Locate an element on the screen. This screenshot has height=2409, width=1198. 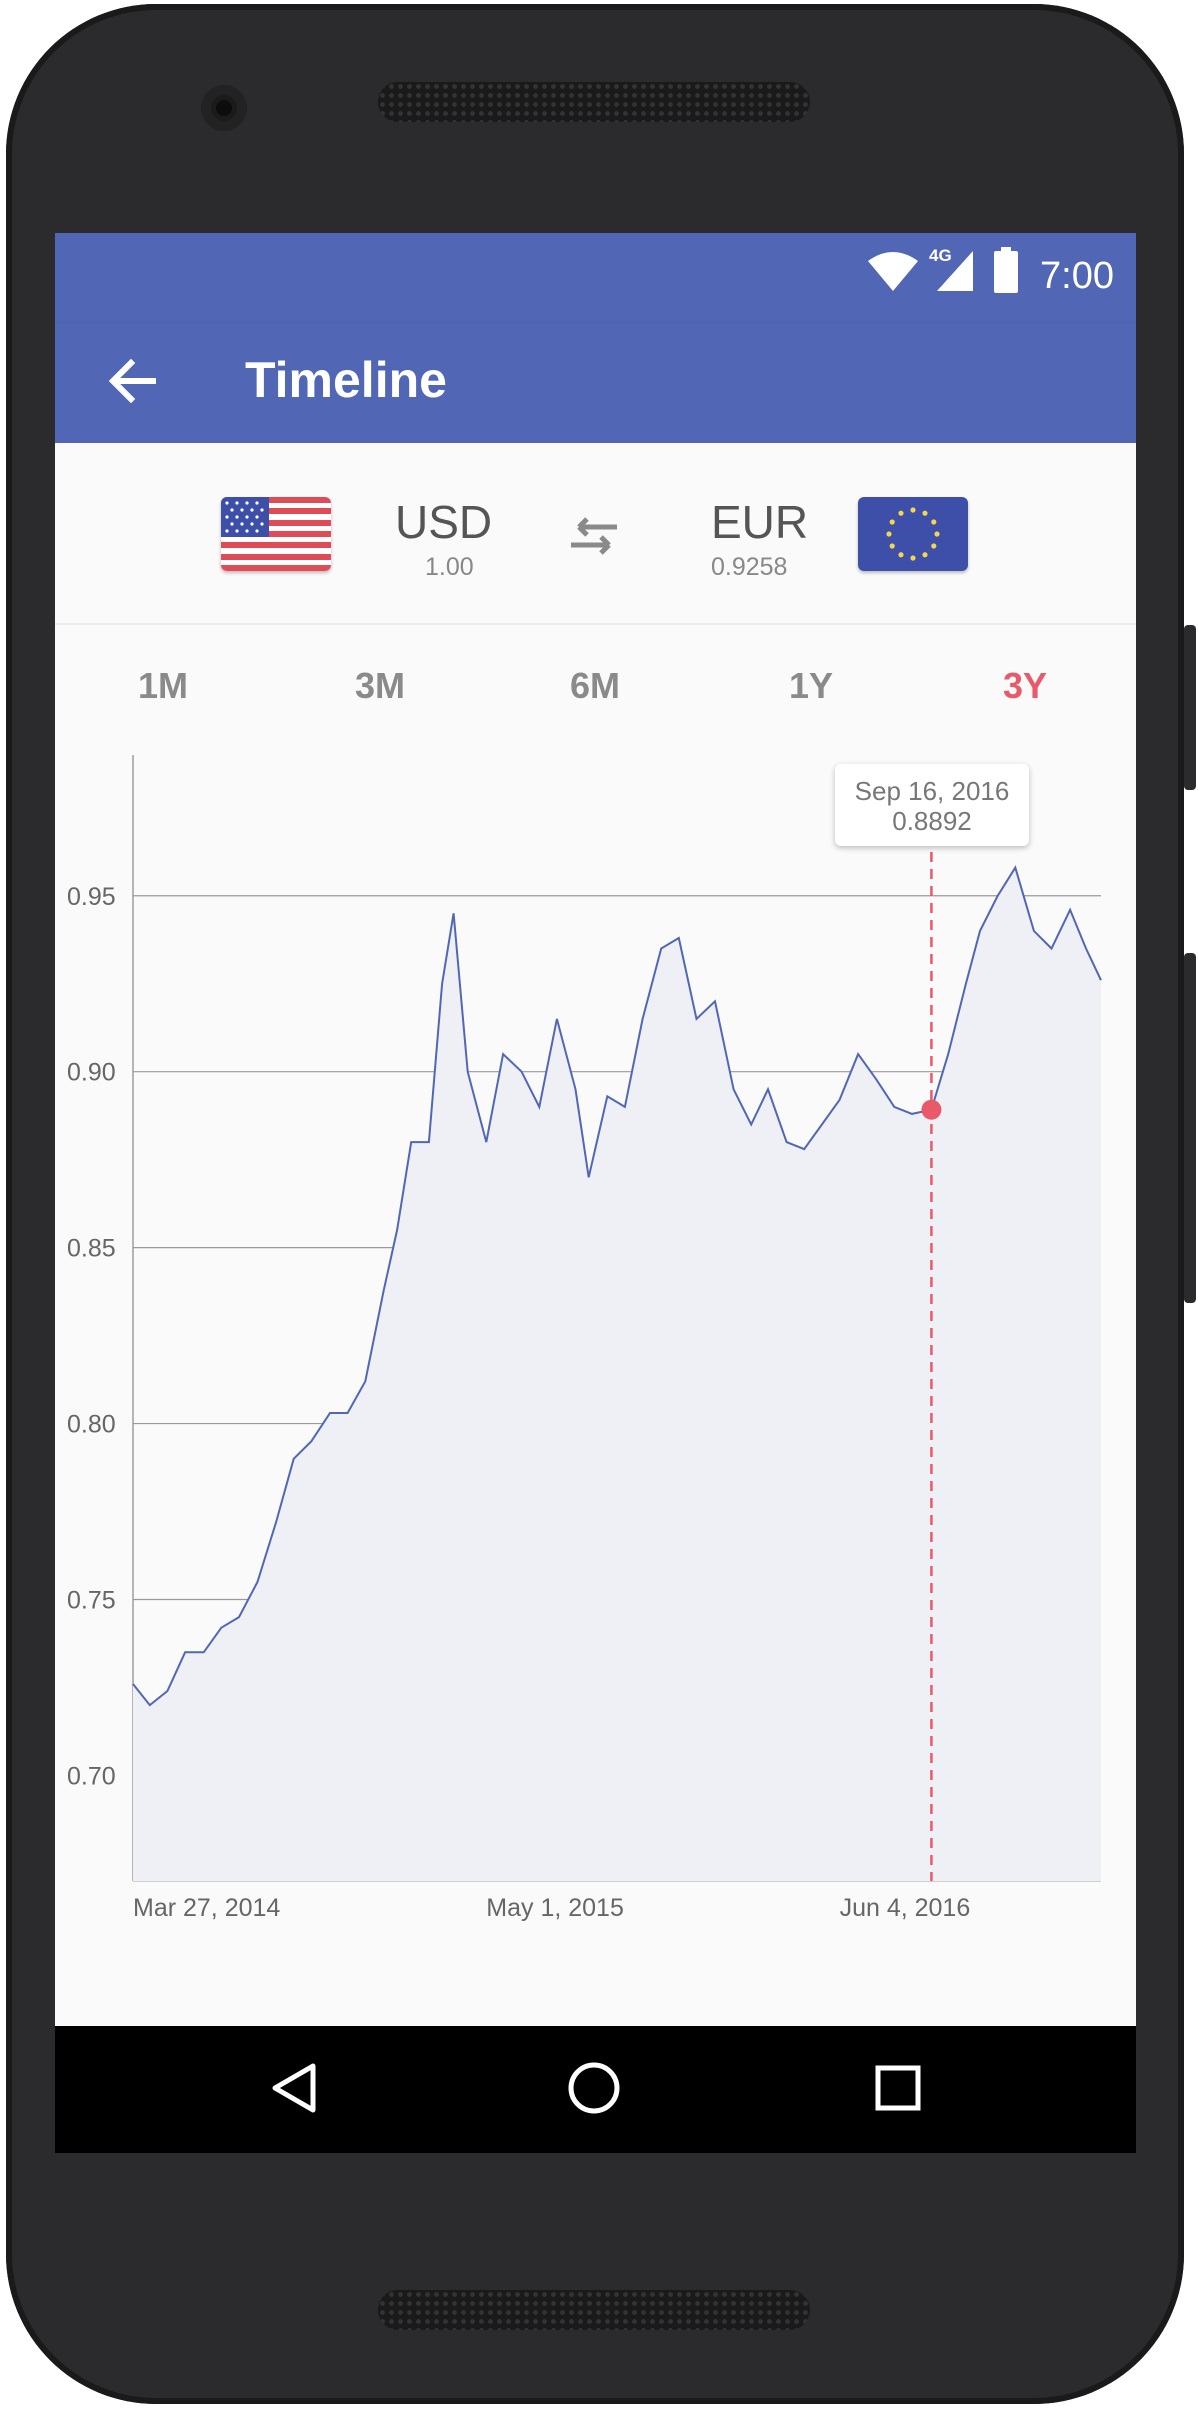
battery-icon is located at coordinates (1006, 270).